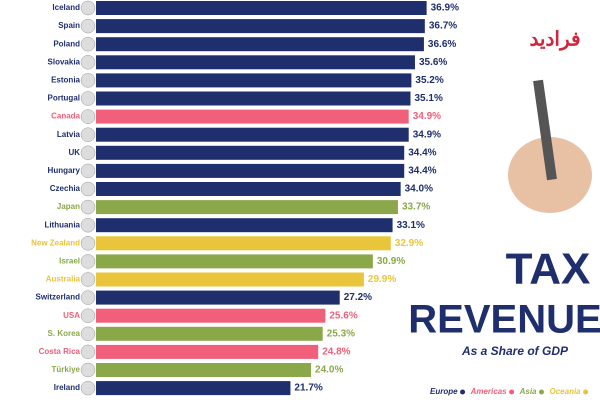 This screenshot has height=400, width=600. What do you see at coordinates (444, 391) in the screenshot?
I see `legend-label: Europe` at bounding box center [444, 391].